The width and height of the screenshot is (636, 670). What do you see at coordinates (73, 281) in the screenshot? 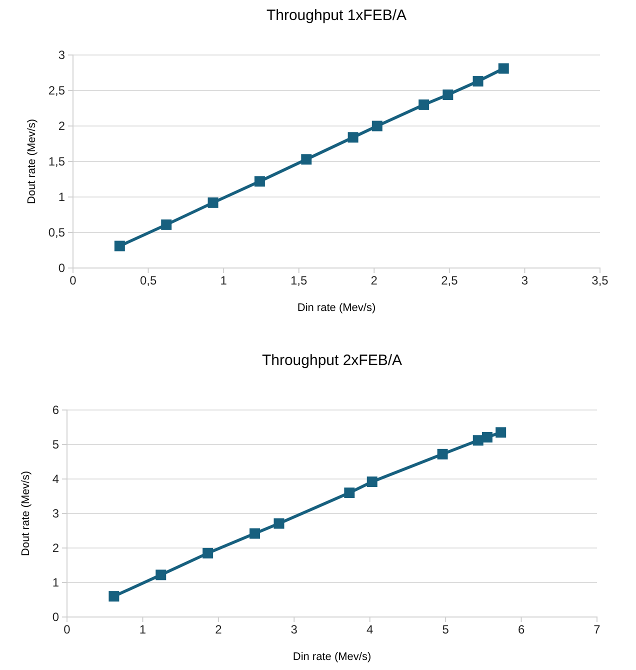
I see `x-tick-label: 0` at bounding box center [73, 281].